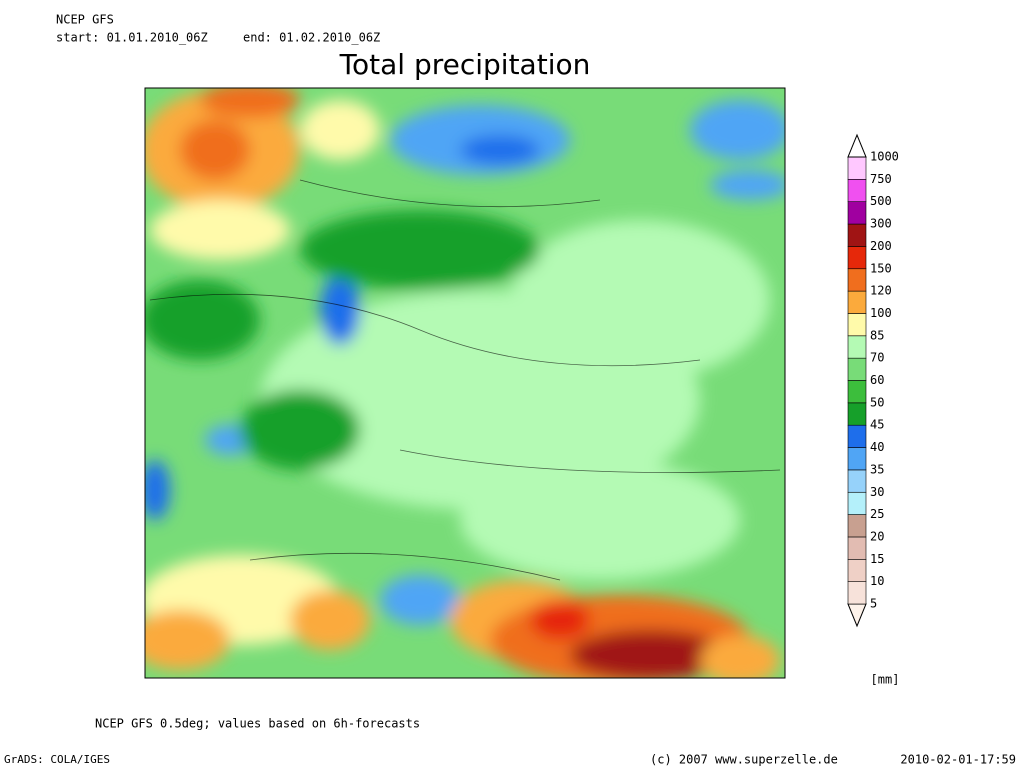 Image resolution: width=1024 pixels, height=772 pixels. What do you see at coordinates (877, 581) in the screenshot?
I see `colorbar-label: 10` at bounding box center [877, 581].